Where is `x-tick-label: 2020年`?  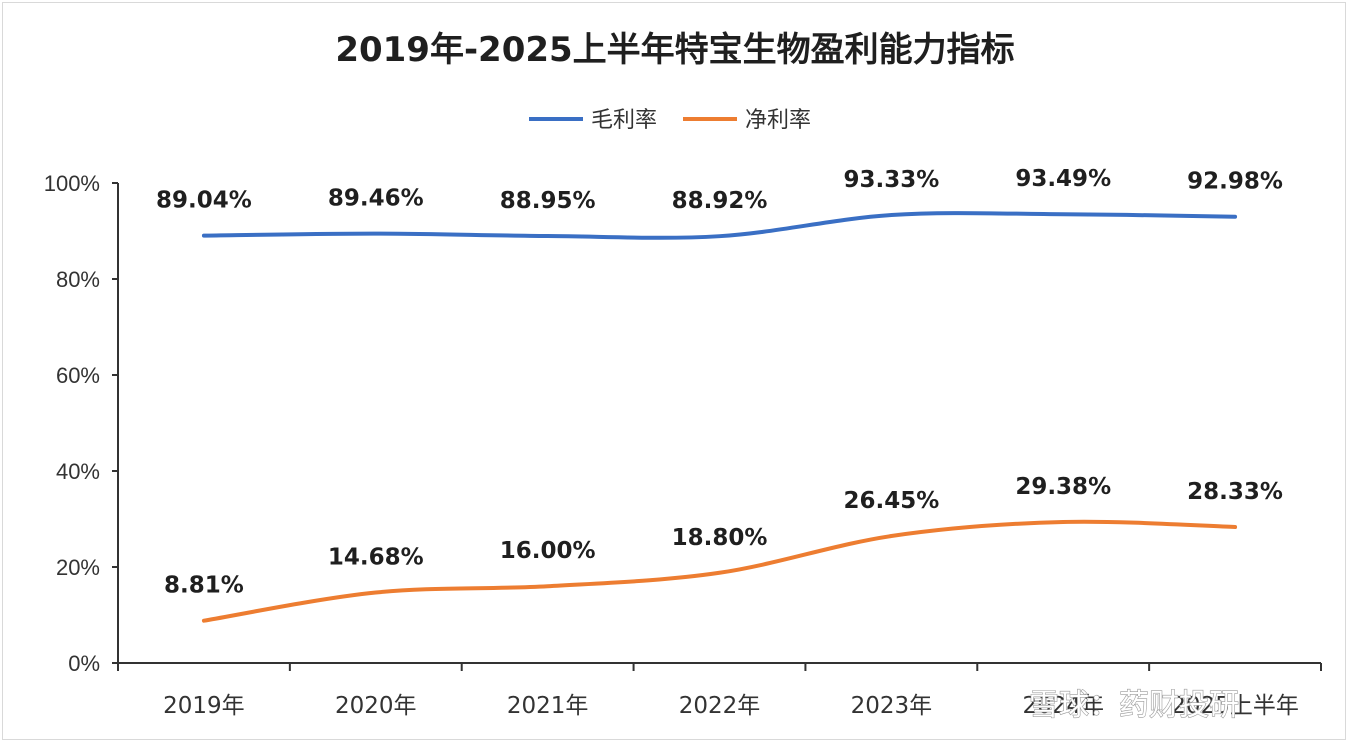
x-tick-label: 2020年 is located at coordinates (376, 706).